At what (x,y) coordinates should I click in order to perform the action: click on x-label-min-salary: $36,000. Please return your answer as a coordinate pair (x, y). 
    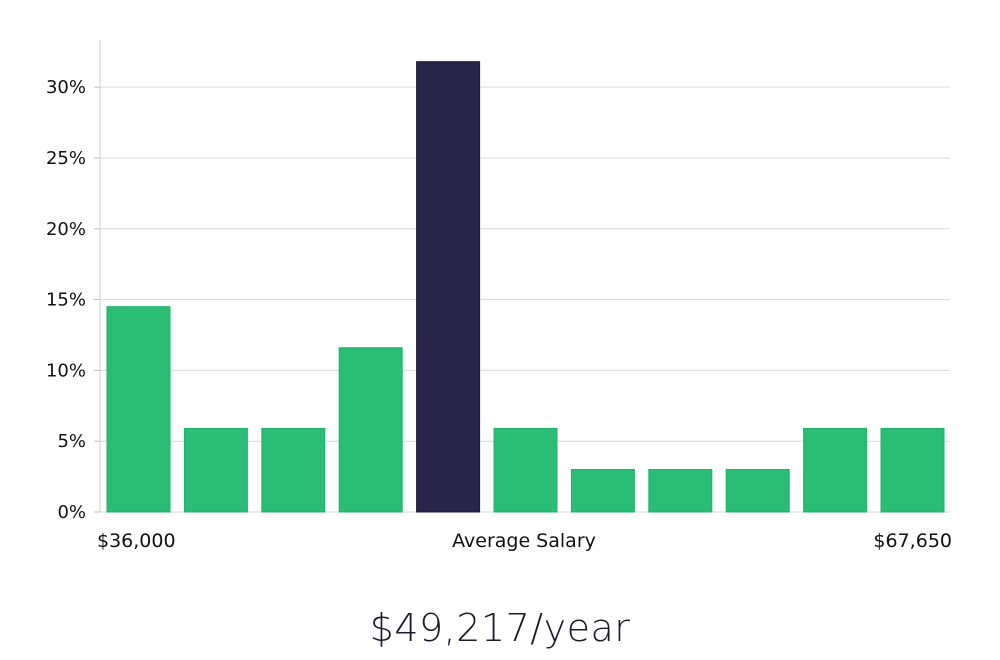
    Looking at the image, I should click on (136, 541).